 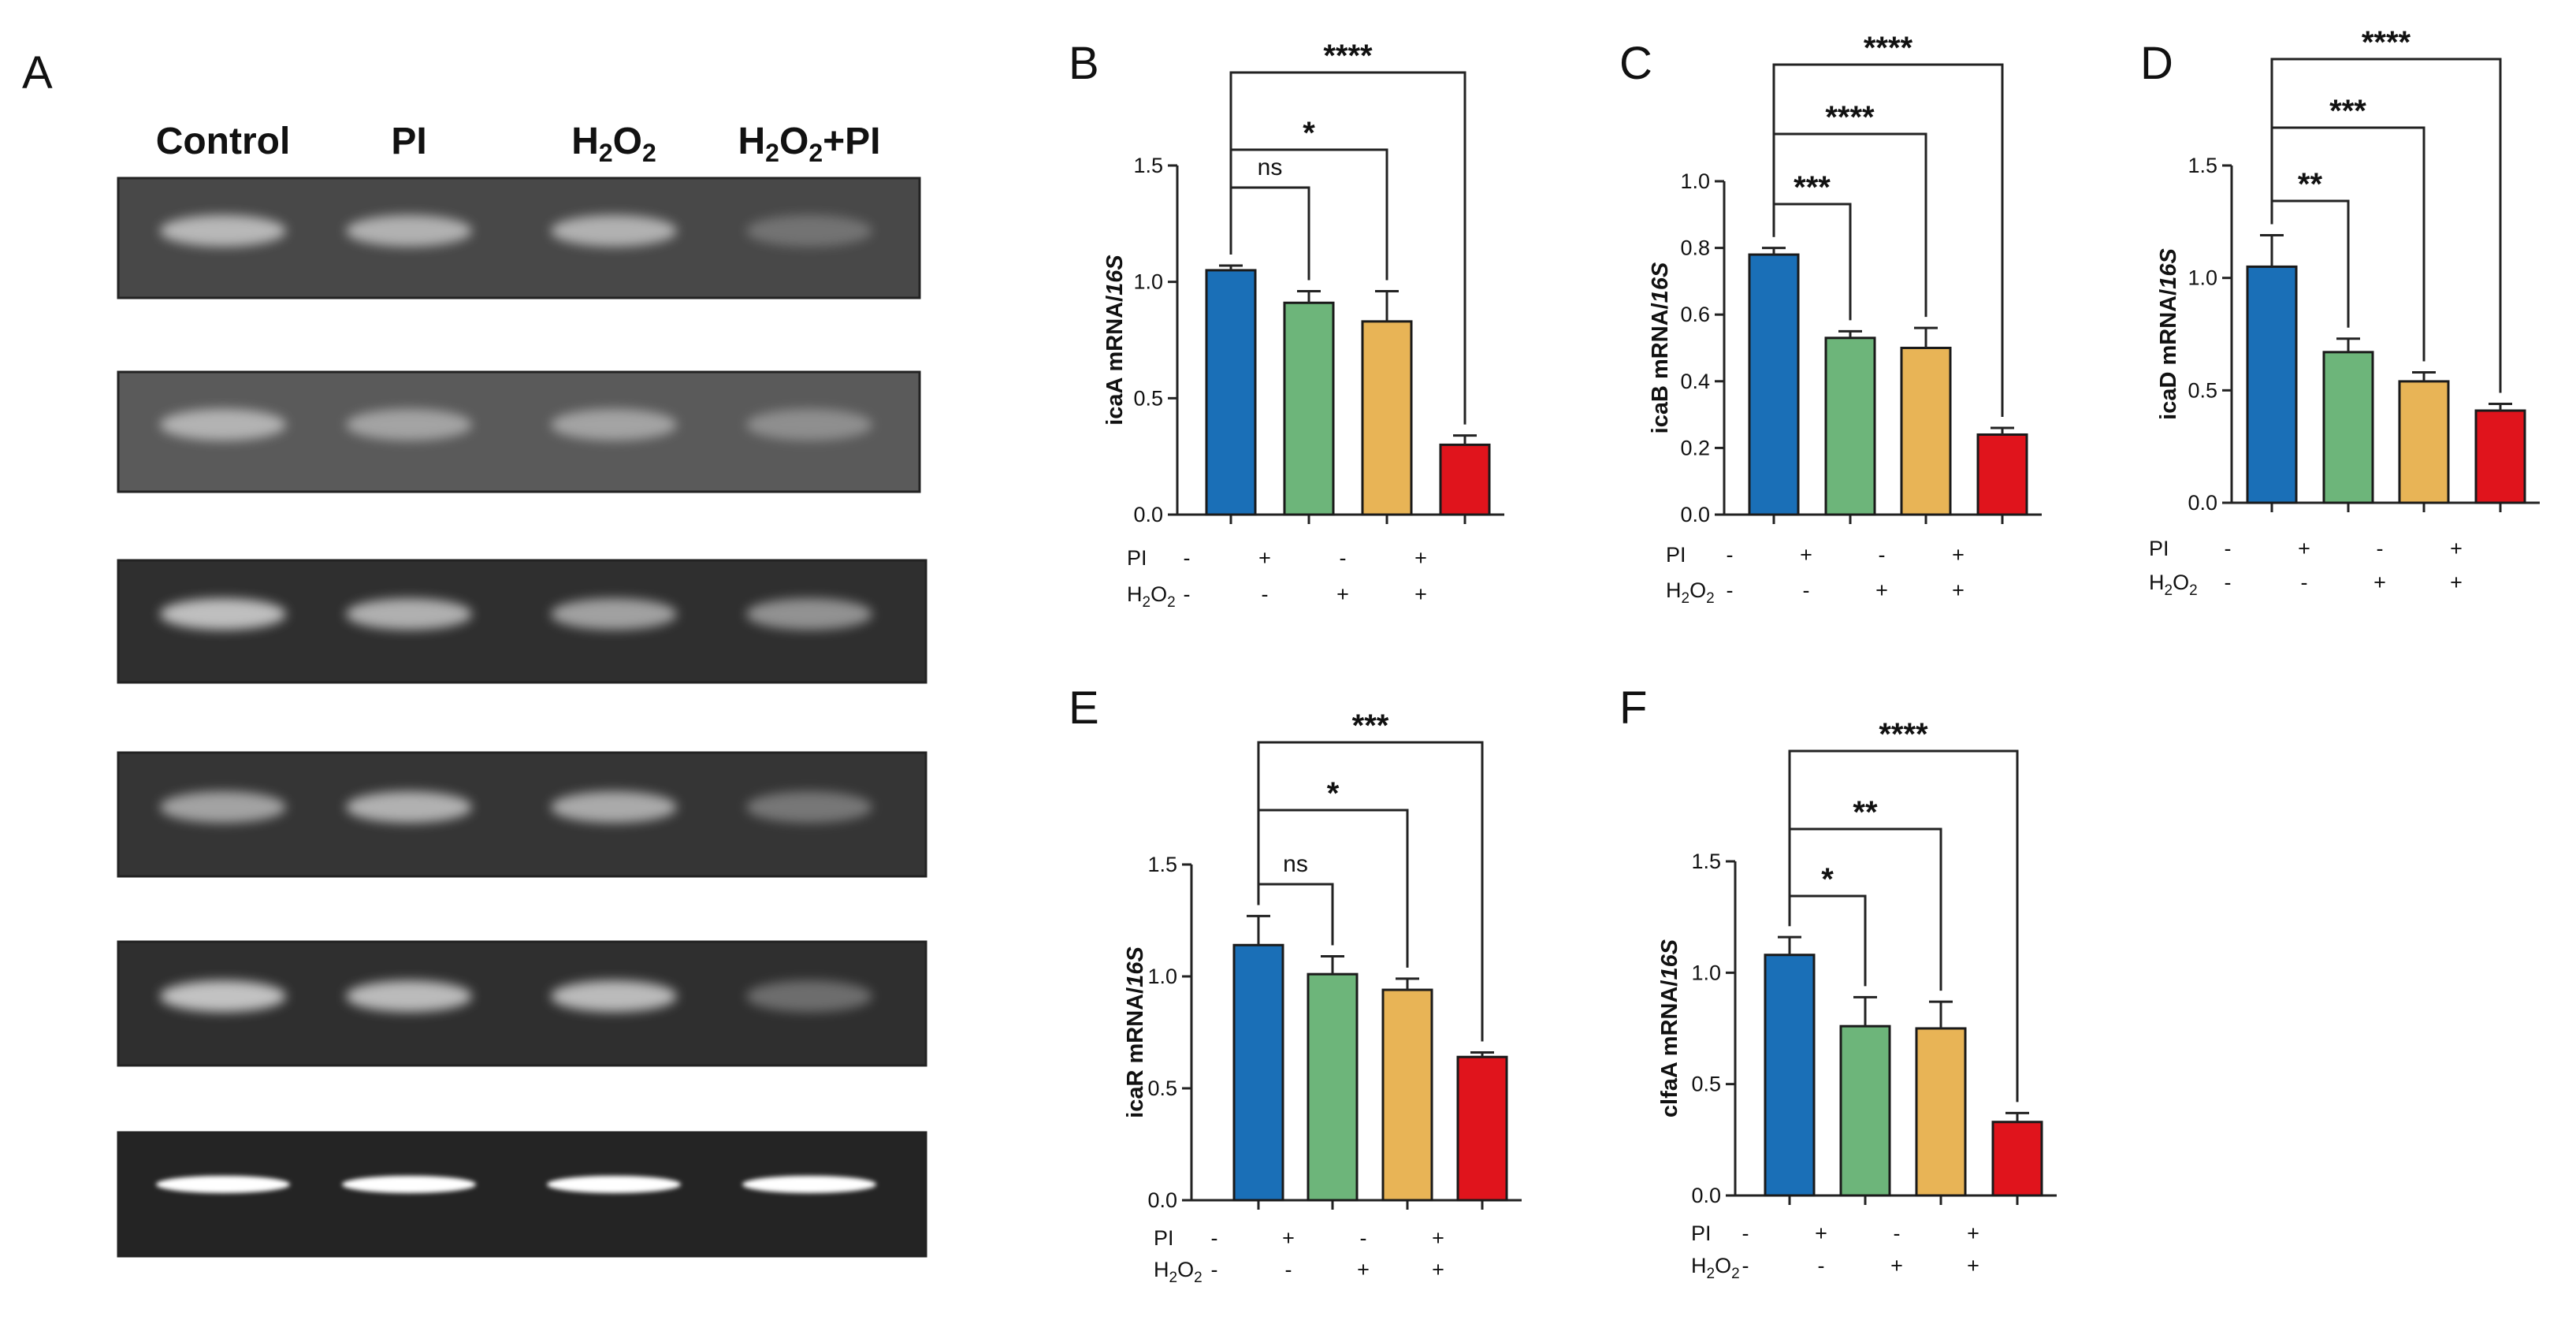 What do you see at coordinates (522, 1195) in the screenshot?
I see `gel-strip` at bounding box center [522, 1195].